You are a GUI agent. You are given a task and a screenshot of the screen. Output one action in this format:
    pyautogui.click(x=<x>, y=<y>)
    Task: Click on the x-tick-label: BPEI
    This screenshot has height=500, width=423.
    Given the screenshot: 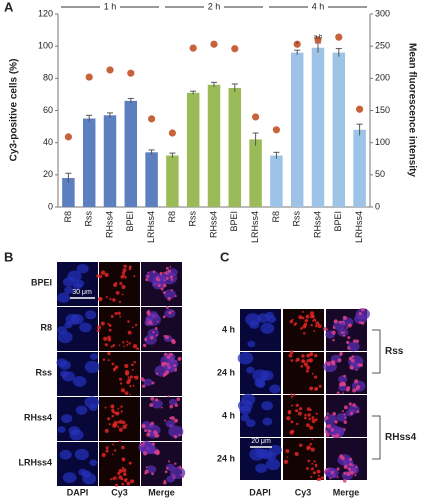 What is the action you would take?
    pyautogui.click(x=234, y=221)
    